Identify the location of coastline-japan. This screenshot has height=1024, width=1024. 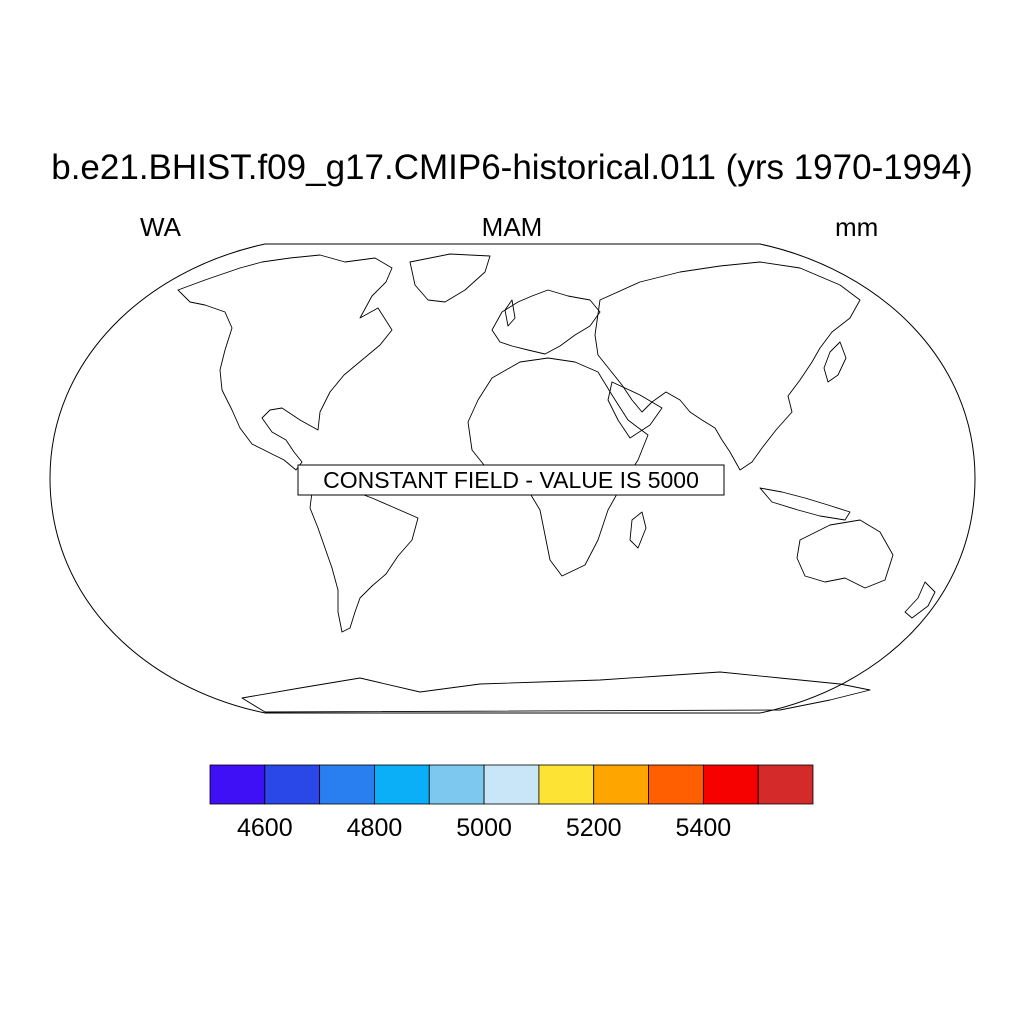
(835, 362).